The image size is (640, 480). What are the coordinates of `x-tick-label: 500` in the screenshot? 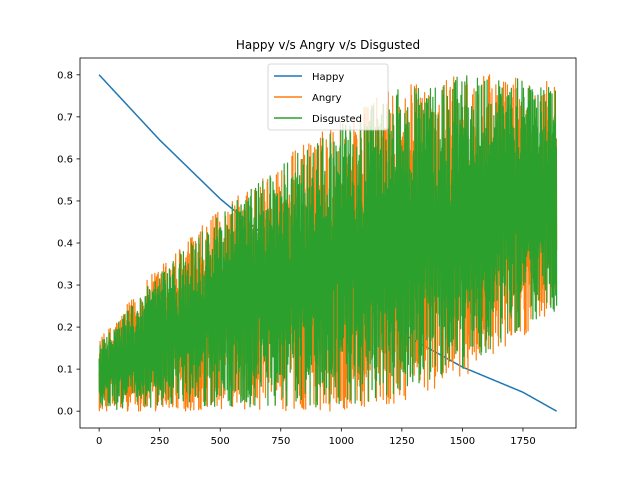 It's located at (220, 441).